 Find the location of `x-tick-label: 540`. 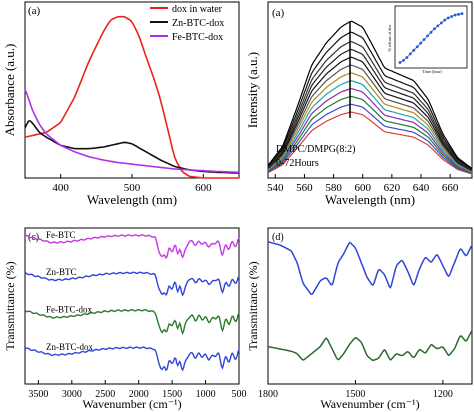

x-tick-label: 540 is located at coordinates (275, 188).